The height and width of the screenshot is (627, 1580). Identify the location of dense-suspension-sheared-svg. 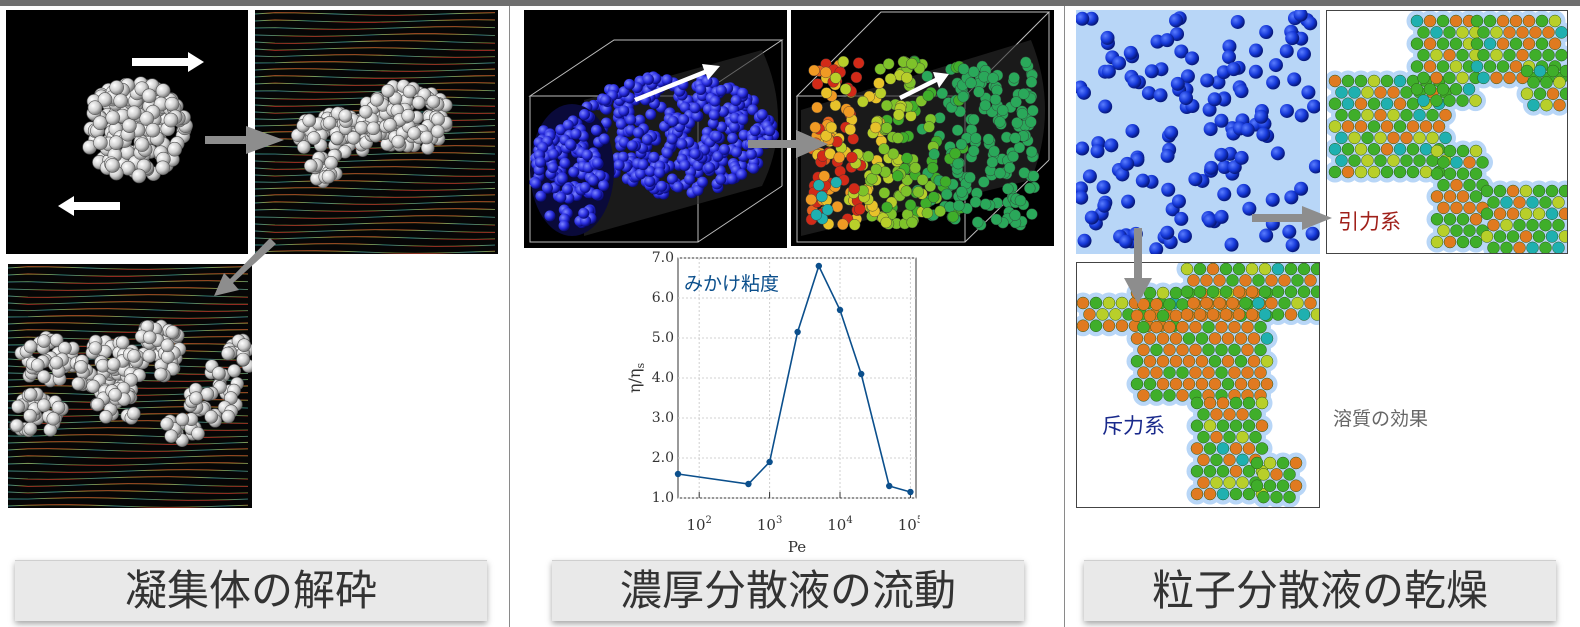
(923, 127).